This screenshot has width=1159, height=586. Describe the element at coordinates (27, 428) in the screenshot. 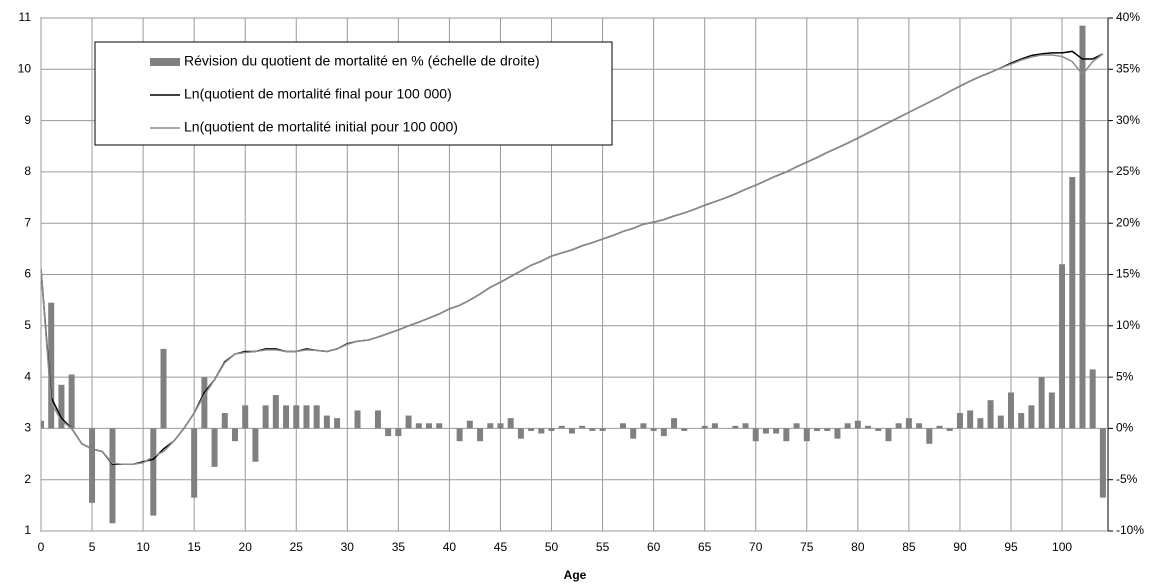

I see `y-tick-label: 3` at that location.